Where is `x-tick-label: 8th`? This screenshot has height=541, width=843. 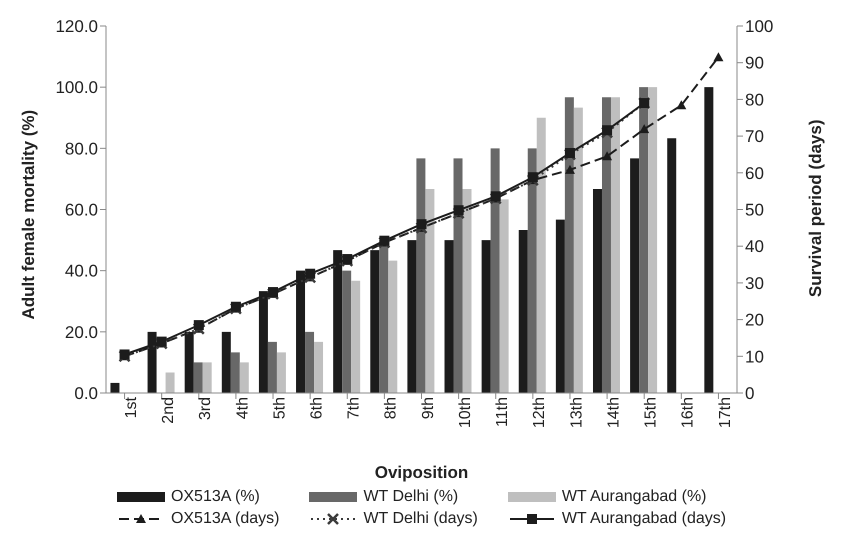 x-tick-label: 8th is located at coordinates (391, 408).